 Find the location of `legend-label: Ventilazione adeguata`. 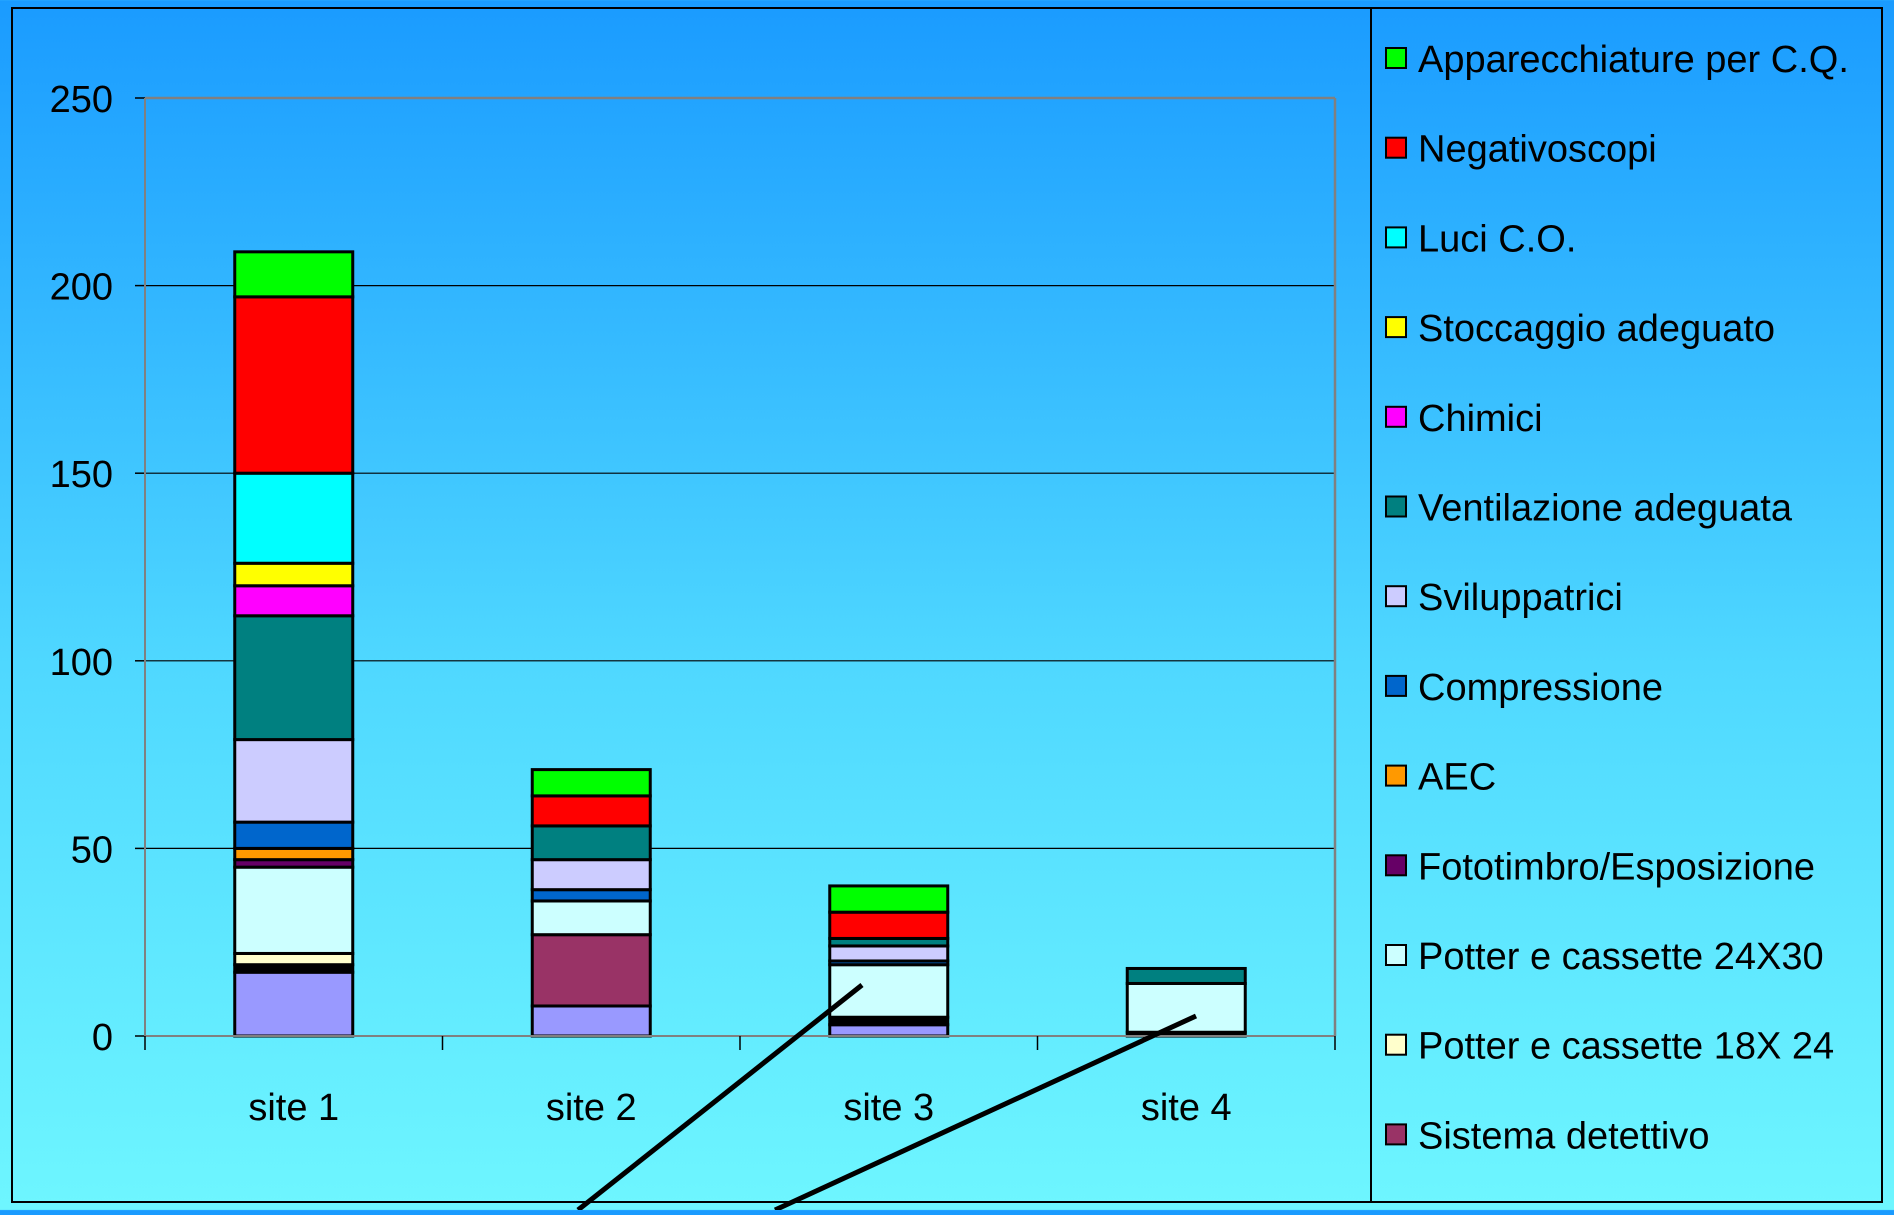

legend-label: Ventilazione adeguata is located at coordinates (1605, 509).